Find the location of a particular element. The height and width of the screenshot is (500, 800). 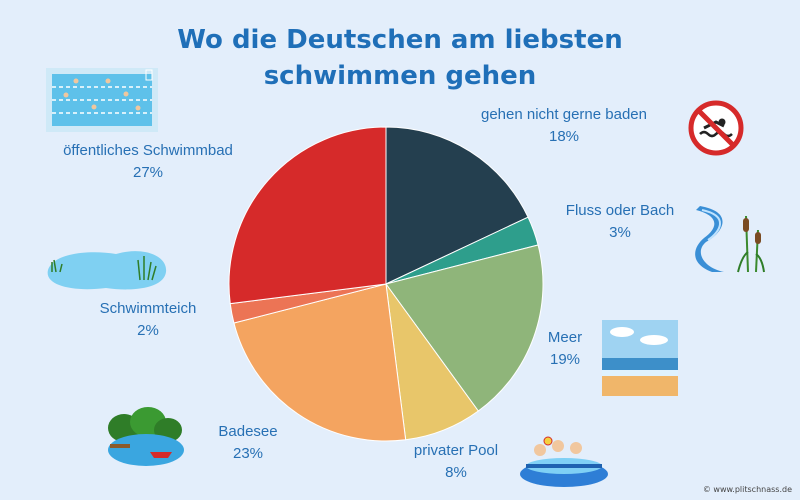

river-with-reeds-icon is located at coordinates (730, 239).